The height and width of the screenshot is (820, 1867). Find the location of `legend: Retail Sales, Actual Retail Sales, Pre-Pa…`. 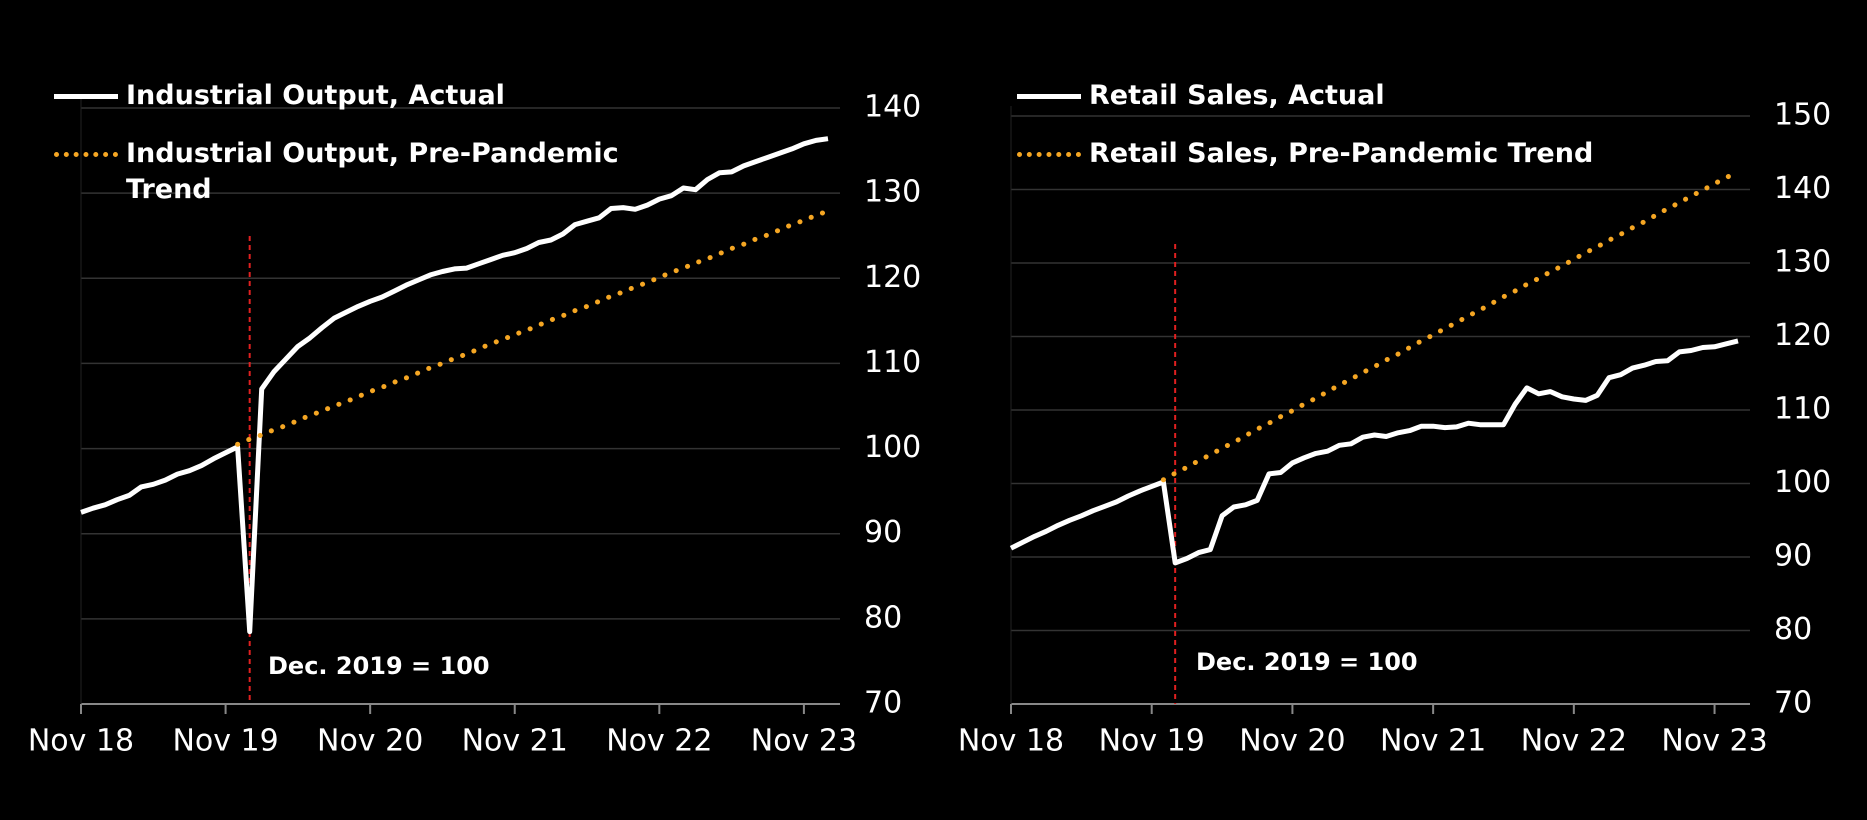

legend: Retail Sales, Actual Retail Sales, Pre-Pa… is located at coordinates (1305, 136).